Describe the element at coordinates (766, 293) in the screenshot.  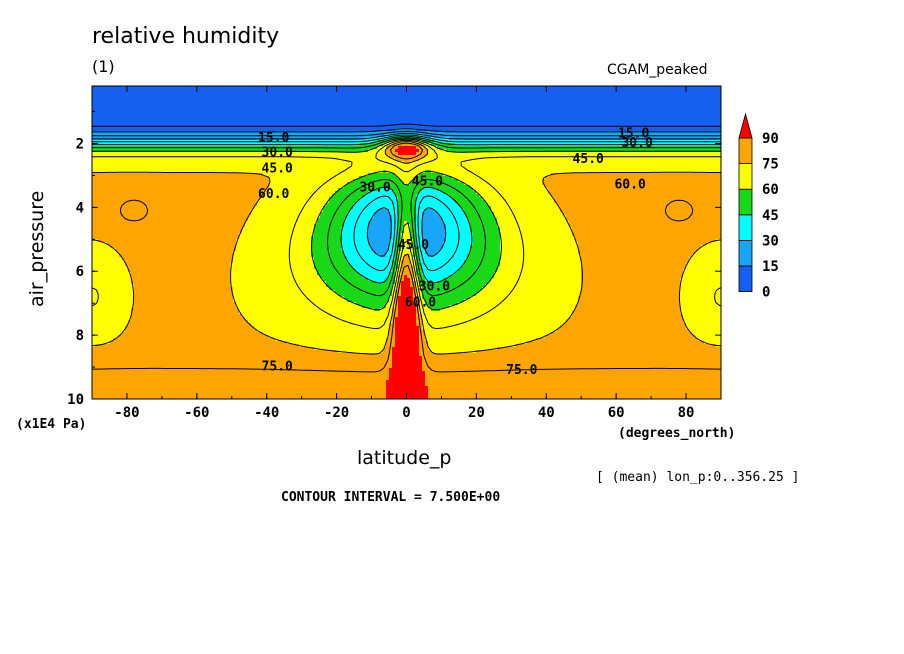
I see `colorbar-label: 0` at that location.